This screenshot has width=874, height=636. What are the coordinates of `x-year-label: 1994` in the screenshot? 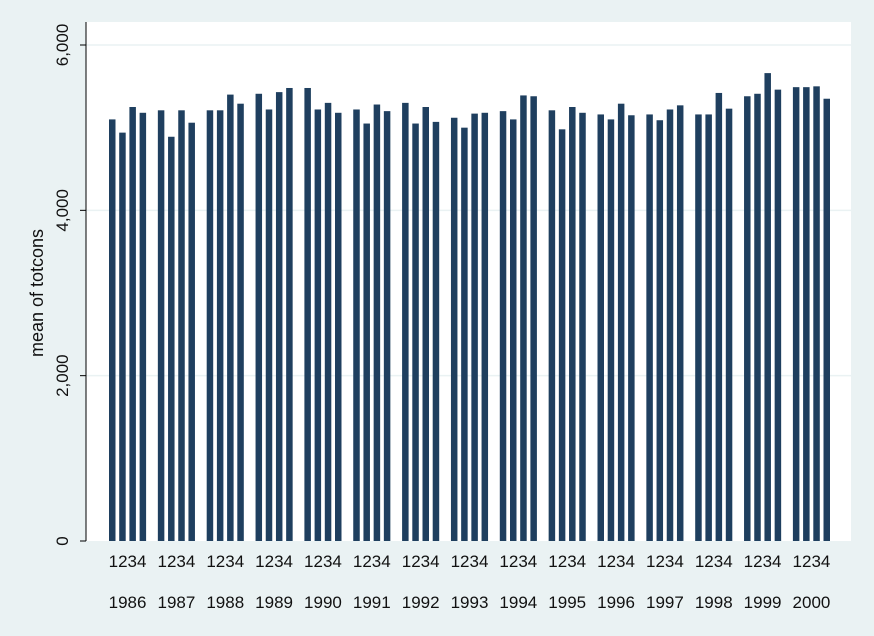 It's located at (518, 602).